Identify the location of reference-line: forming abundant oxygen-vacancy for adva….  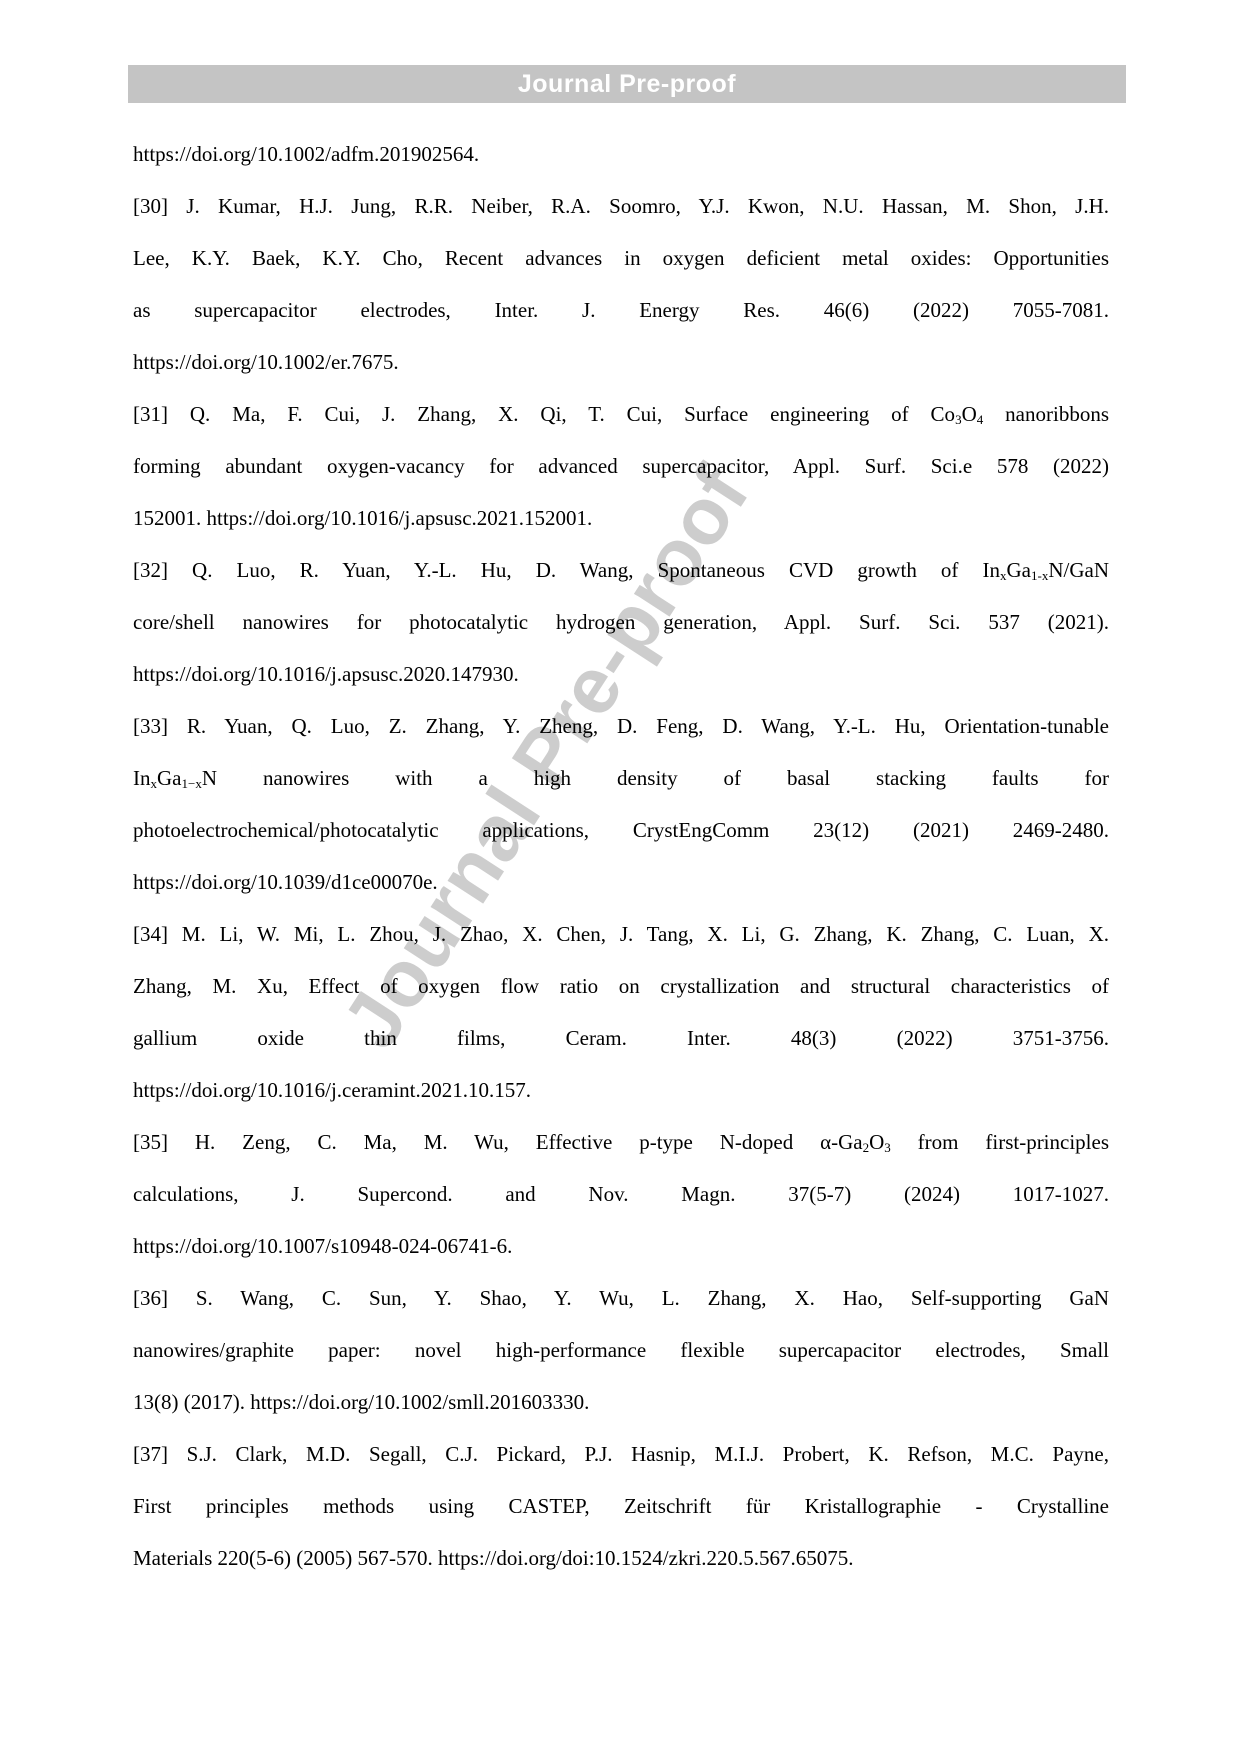
(621, 466).